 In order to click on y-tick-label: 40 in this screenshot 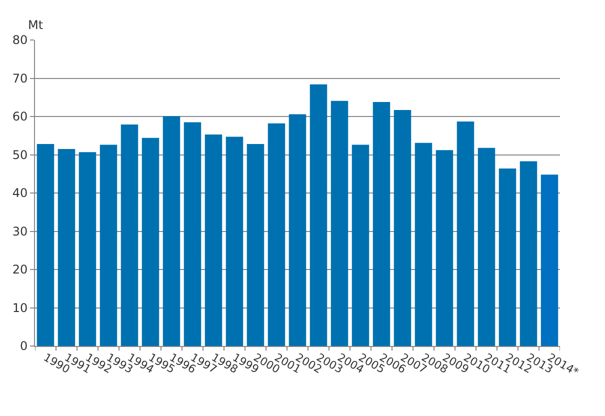, I will do `click(20, 193)`.